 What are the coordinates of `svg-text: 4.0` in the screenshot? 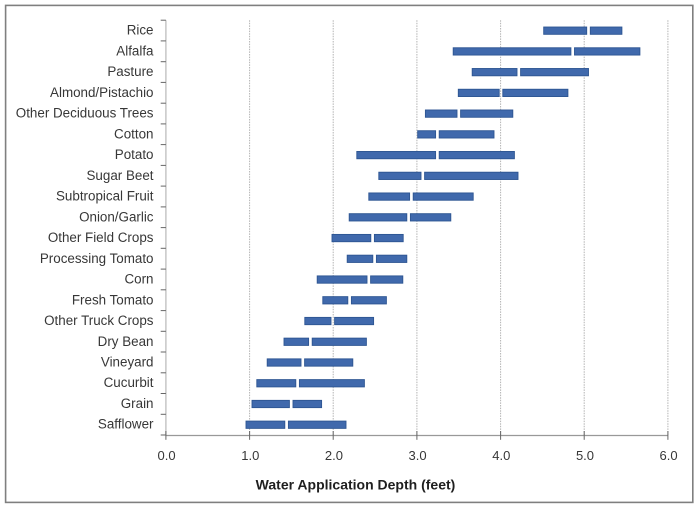 It's located at (501, 455).